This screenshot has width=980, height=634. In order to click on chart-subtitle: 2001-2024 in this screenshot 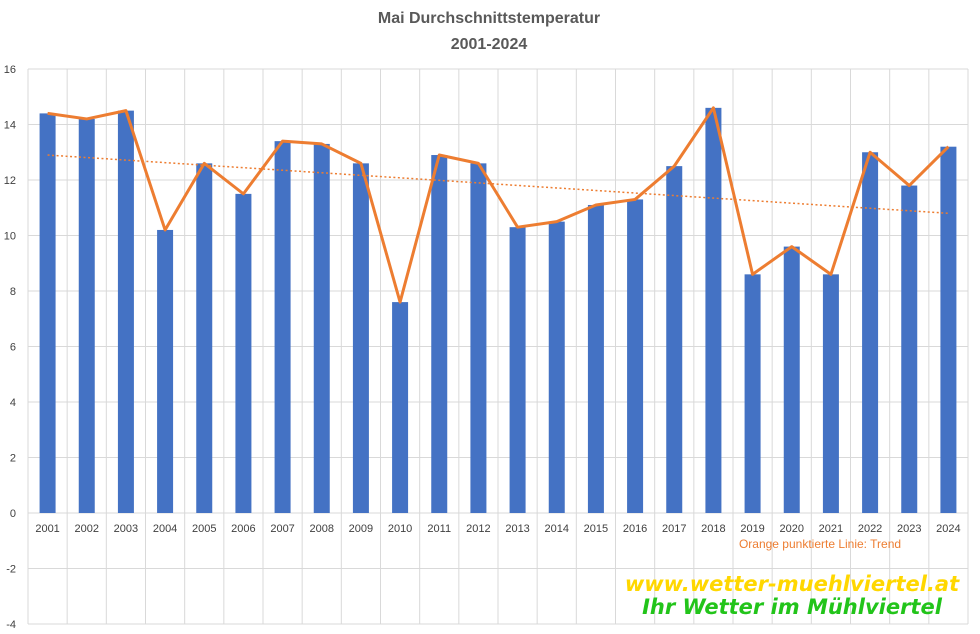, I will do `click(489, 44)`.